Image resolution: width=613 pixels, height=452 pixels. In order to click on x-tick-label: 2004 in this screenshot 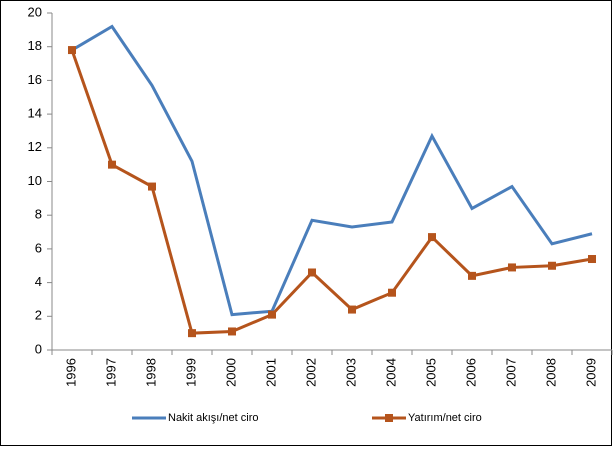, I will do `click(390, 372)`.